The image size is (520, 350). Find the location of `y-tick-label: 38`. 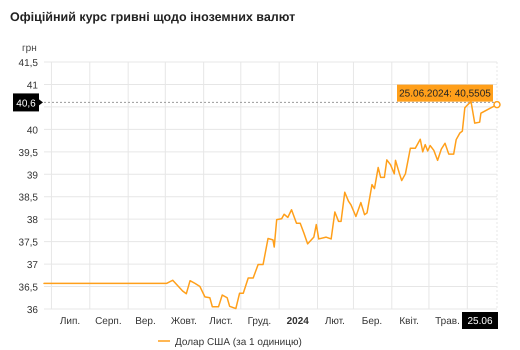

y-tick-label: 38 is located at coordinates (32, 220).